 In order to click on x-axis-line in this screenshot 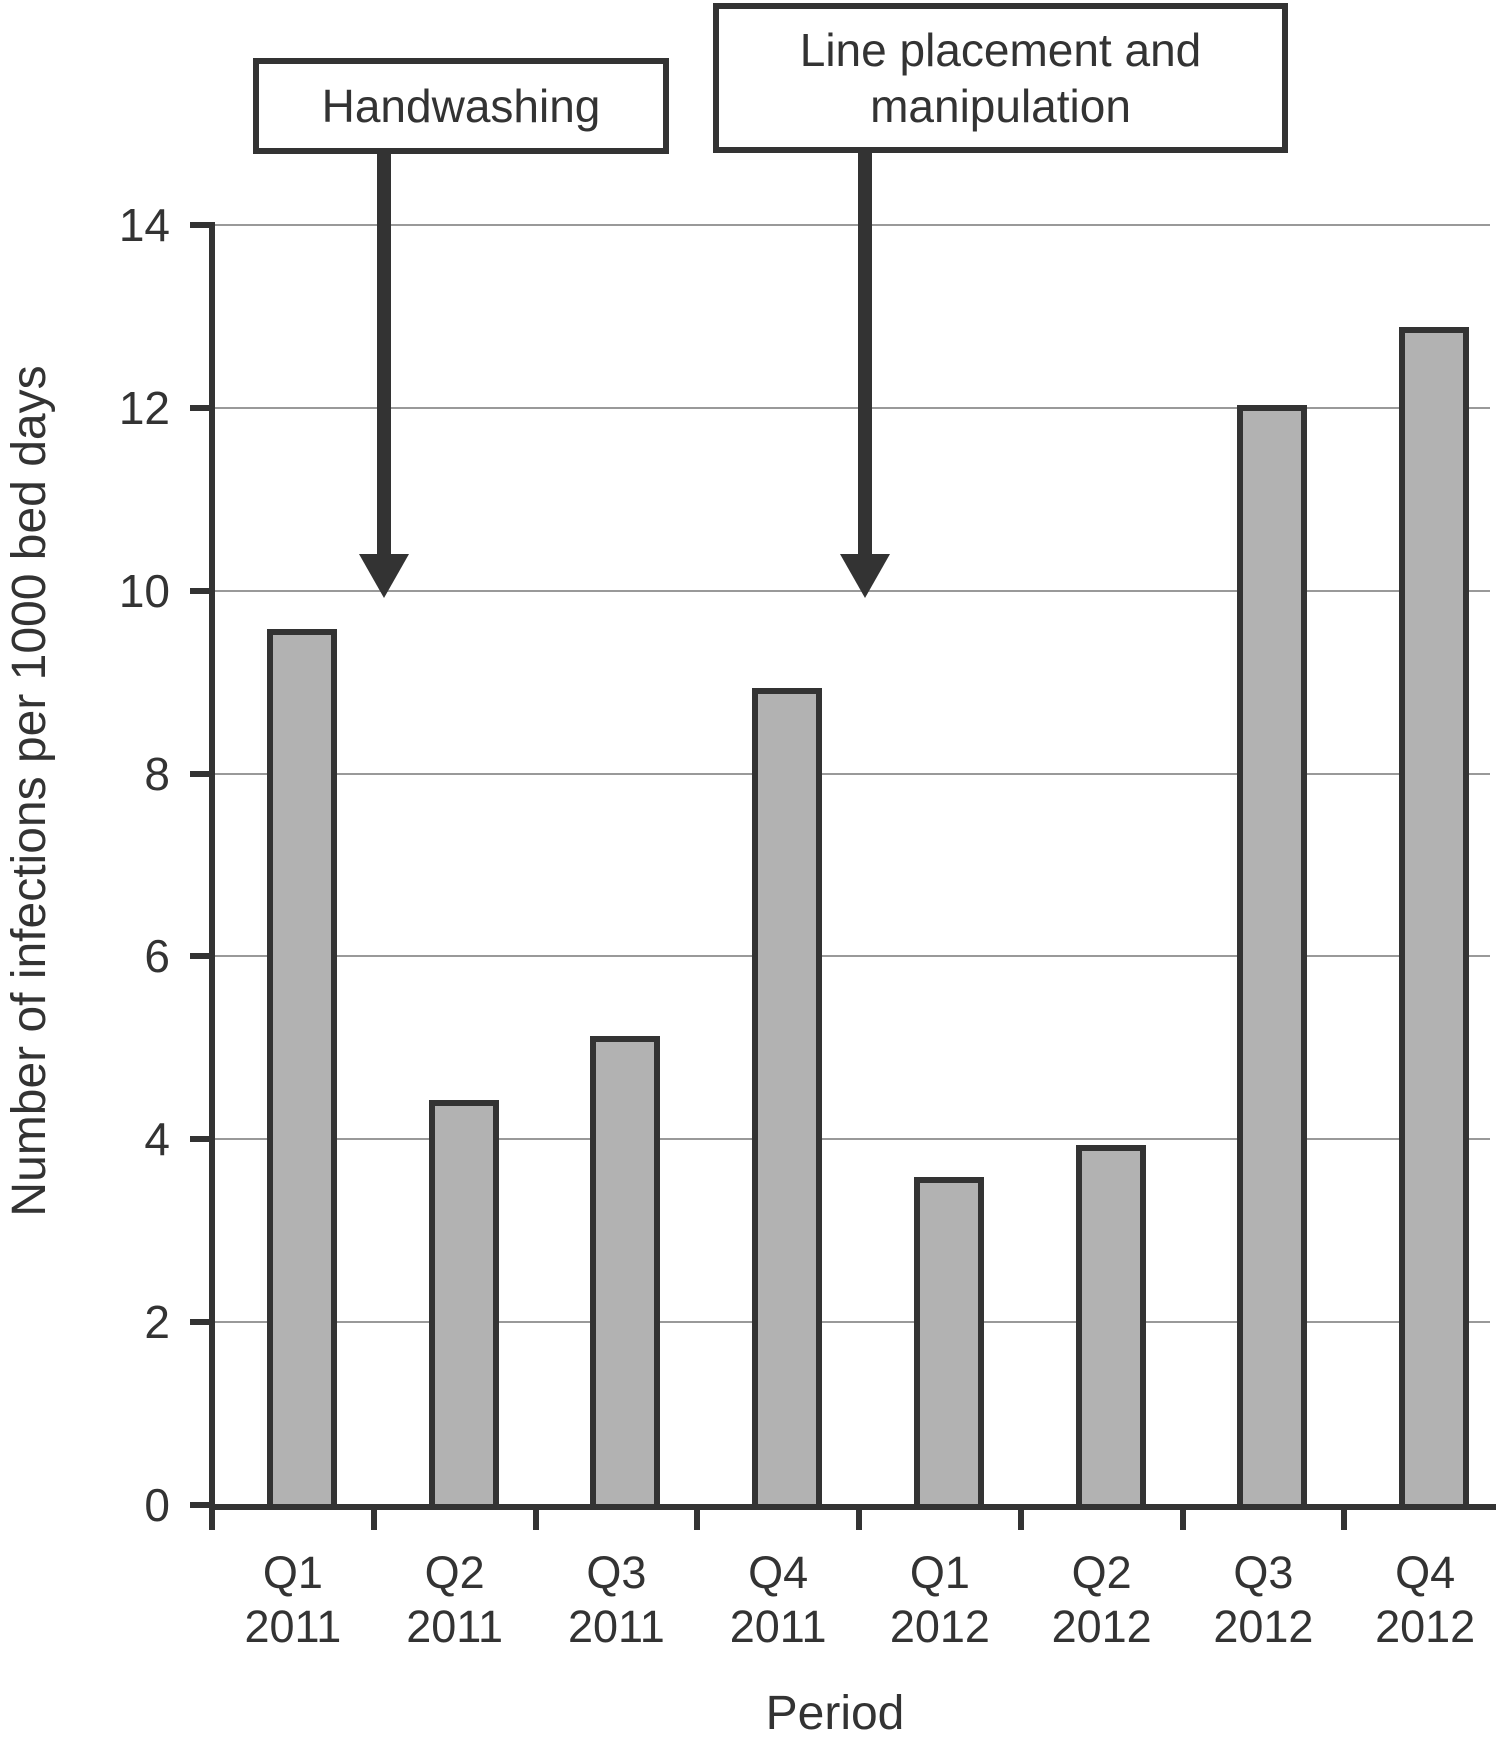, I will do `click(852, 1507)`.